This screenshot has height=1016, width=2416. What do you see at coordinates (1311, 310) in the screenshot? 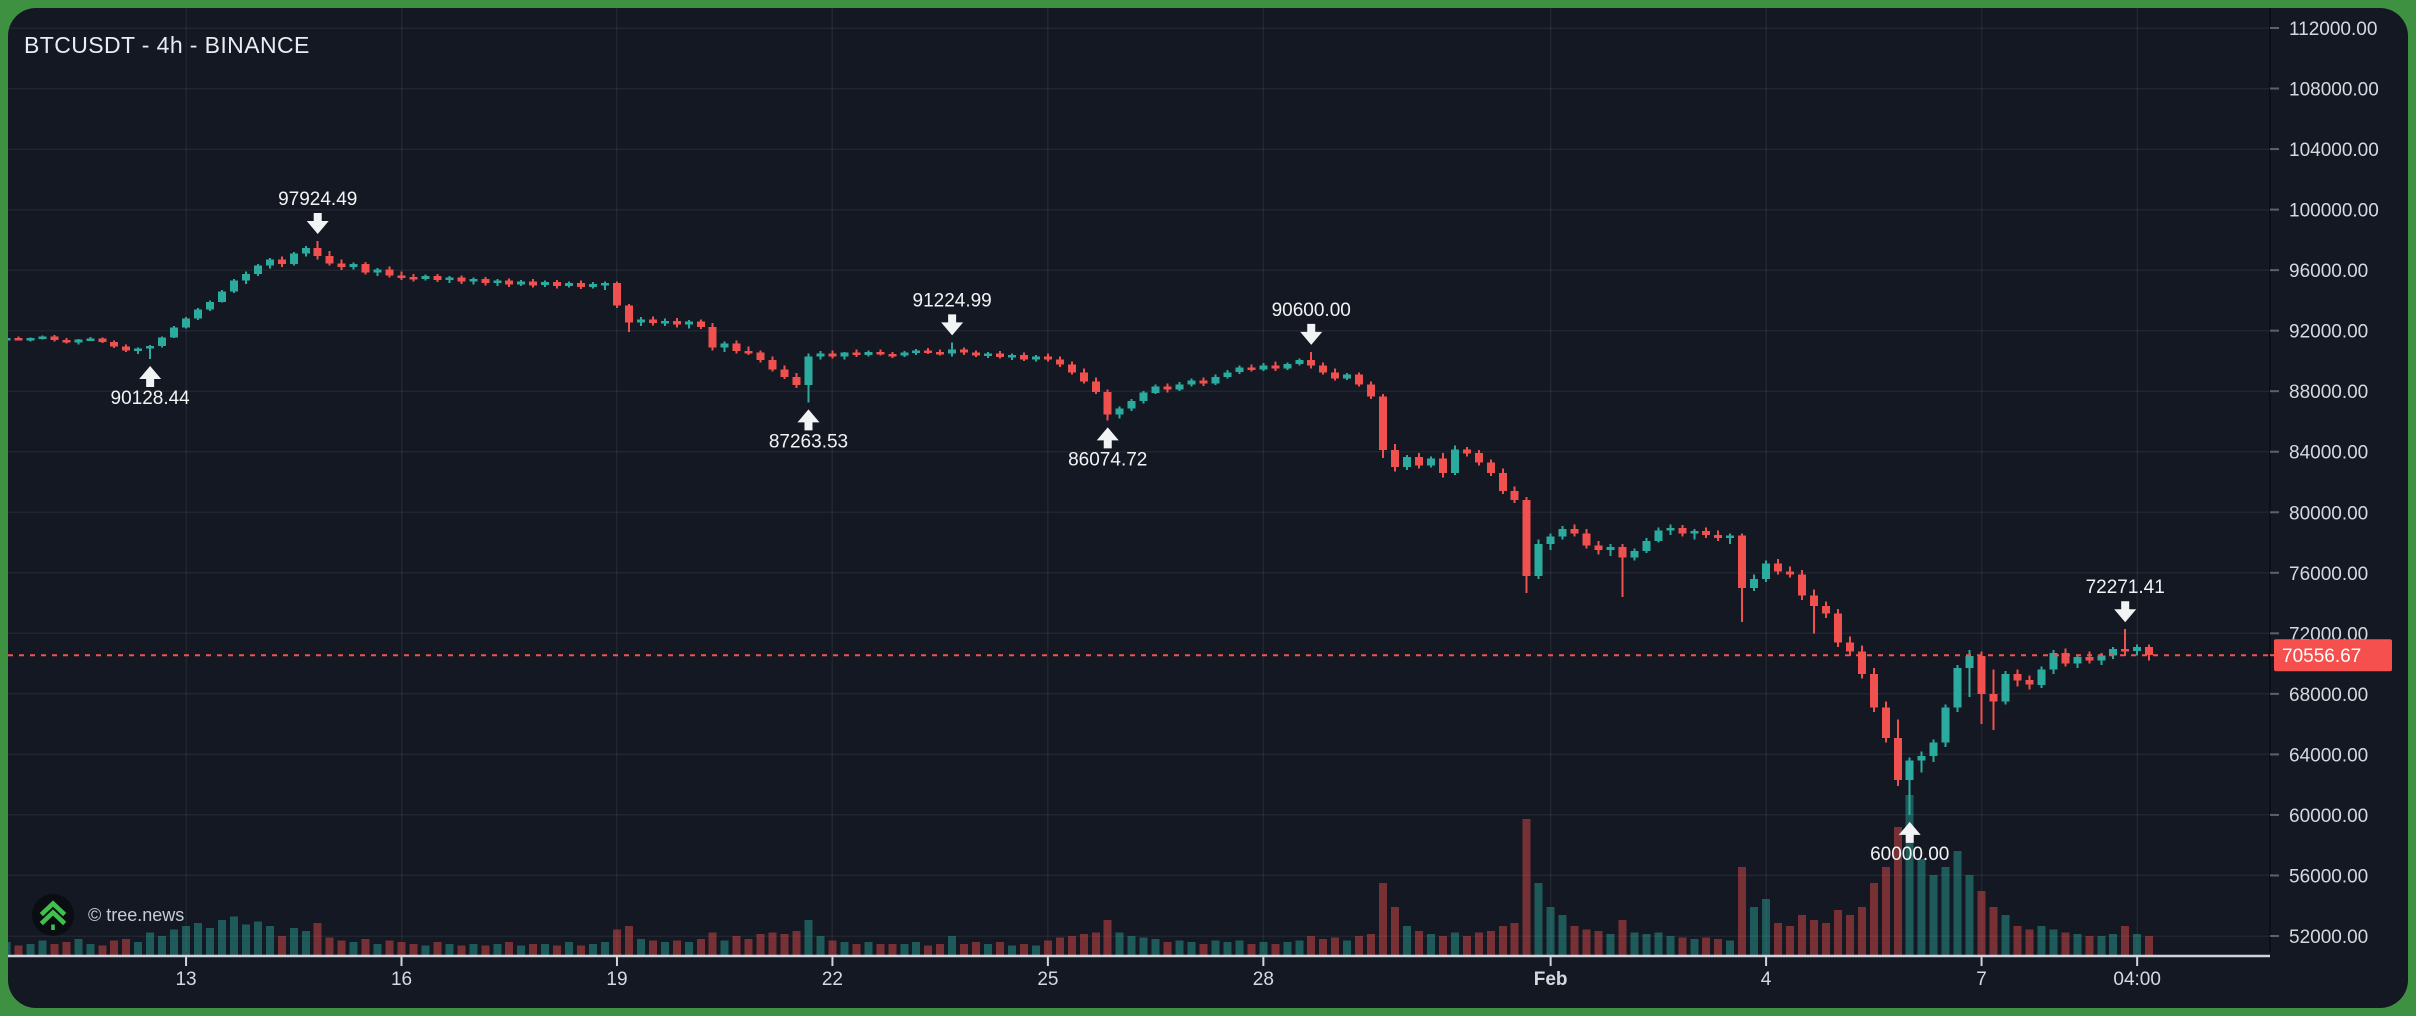
I see `marker-label: 90600.00` at bounding box center [1311, 310].